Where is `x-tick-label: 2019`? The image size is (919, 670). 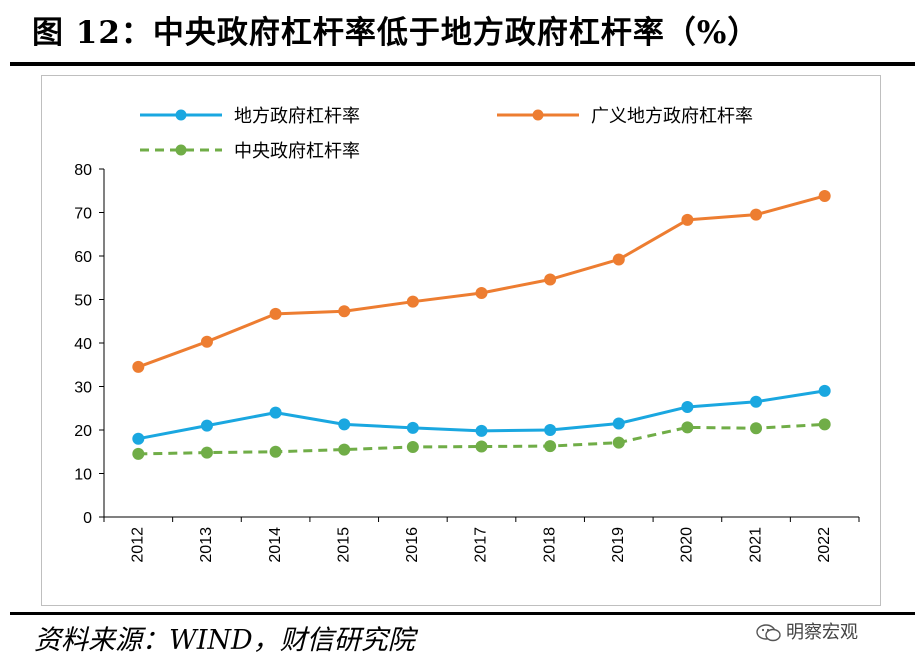 x-tick-label: 2019 is located at coordinates (618, 545).